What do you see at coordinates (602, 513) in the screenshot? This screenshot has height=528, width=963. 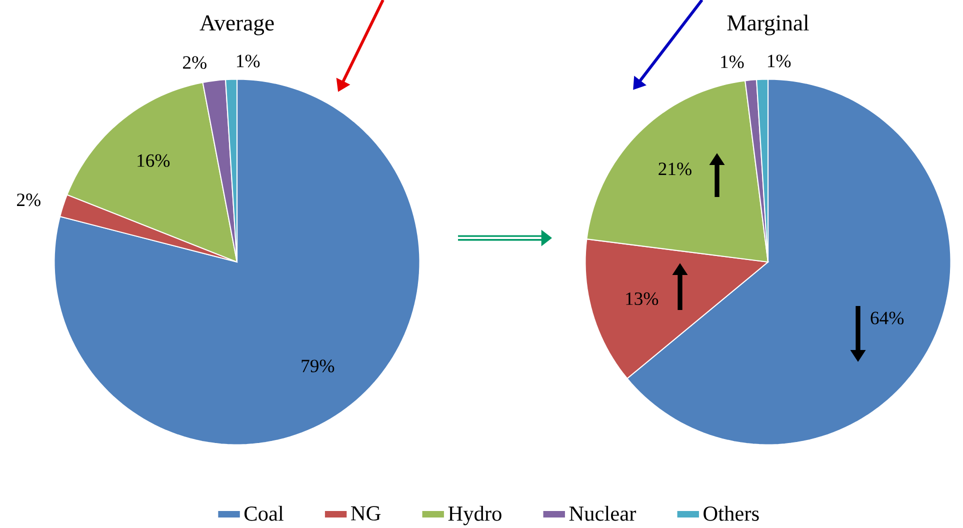 I see `legend-label: Nuclear` at bounding box center [602, 513].